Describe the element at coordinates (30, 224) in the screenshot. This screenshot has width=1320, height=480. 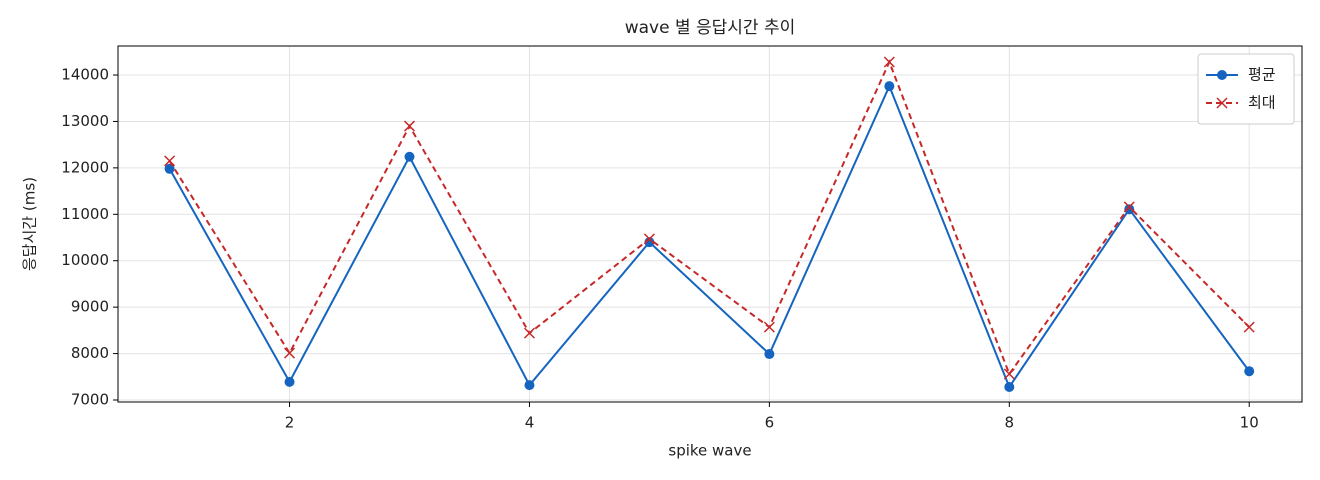
I see `y-axis-label: 응답시간 (ms)` at that location.